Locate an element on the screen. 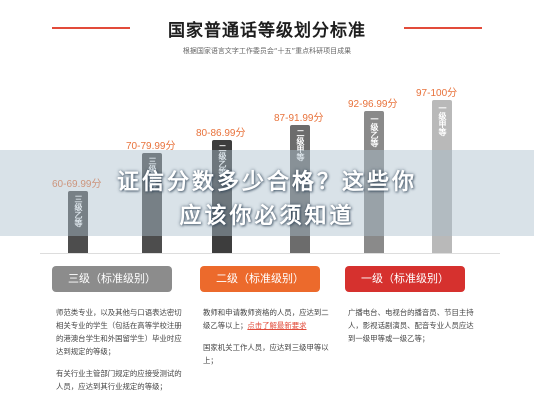 Image resolution: width=534 pixels, height=400 pixels. level-bar-3: 二级乙等 is located at coordinates (222, 196).